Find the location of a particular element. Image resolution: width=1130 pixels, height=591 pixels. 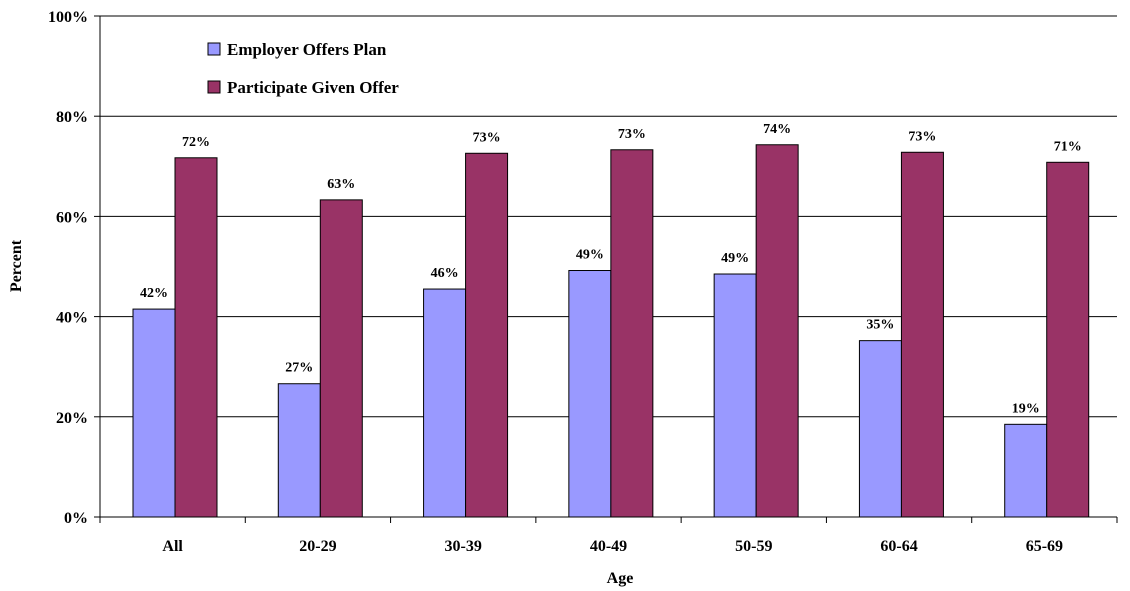

y-tick-label-40: 40% is located at coordinates (72, 318).